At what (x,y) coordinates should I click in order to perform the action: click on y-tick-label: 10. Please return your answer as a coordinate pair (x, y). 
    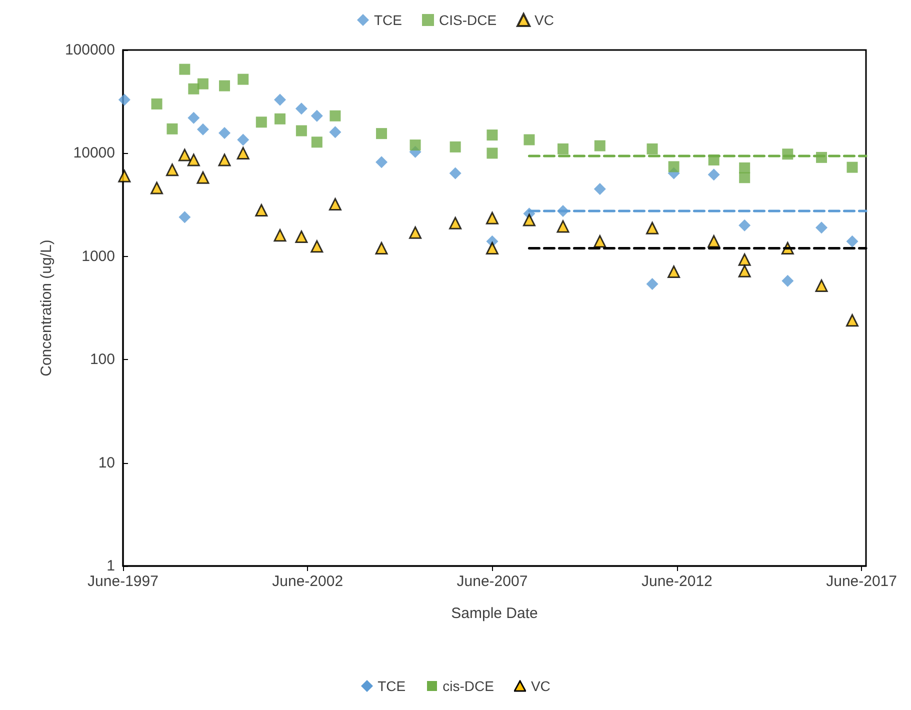
    Looking at the image, I should click on (106, 463).